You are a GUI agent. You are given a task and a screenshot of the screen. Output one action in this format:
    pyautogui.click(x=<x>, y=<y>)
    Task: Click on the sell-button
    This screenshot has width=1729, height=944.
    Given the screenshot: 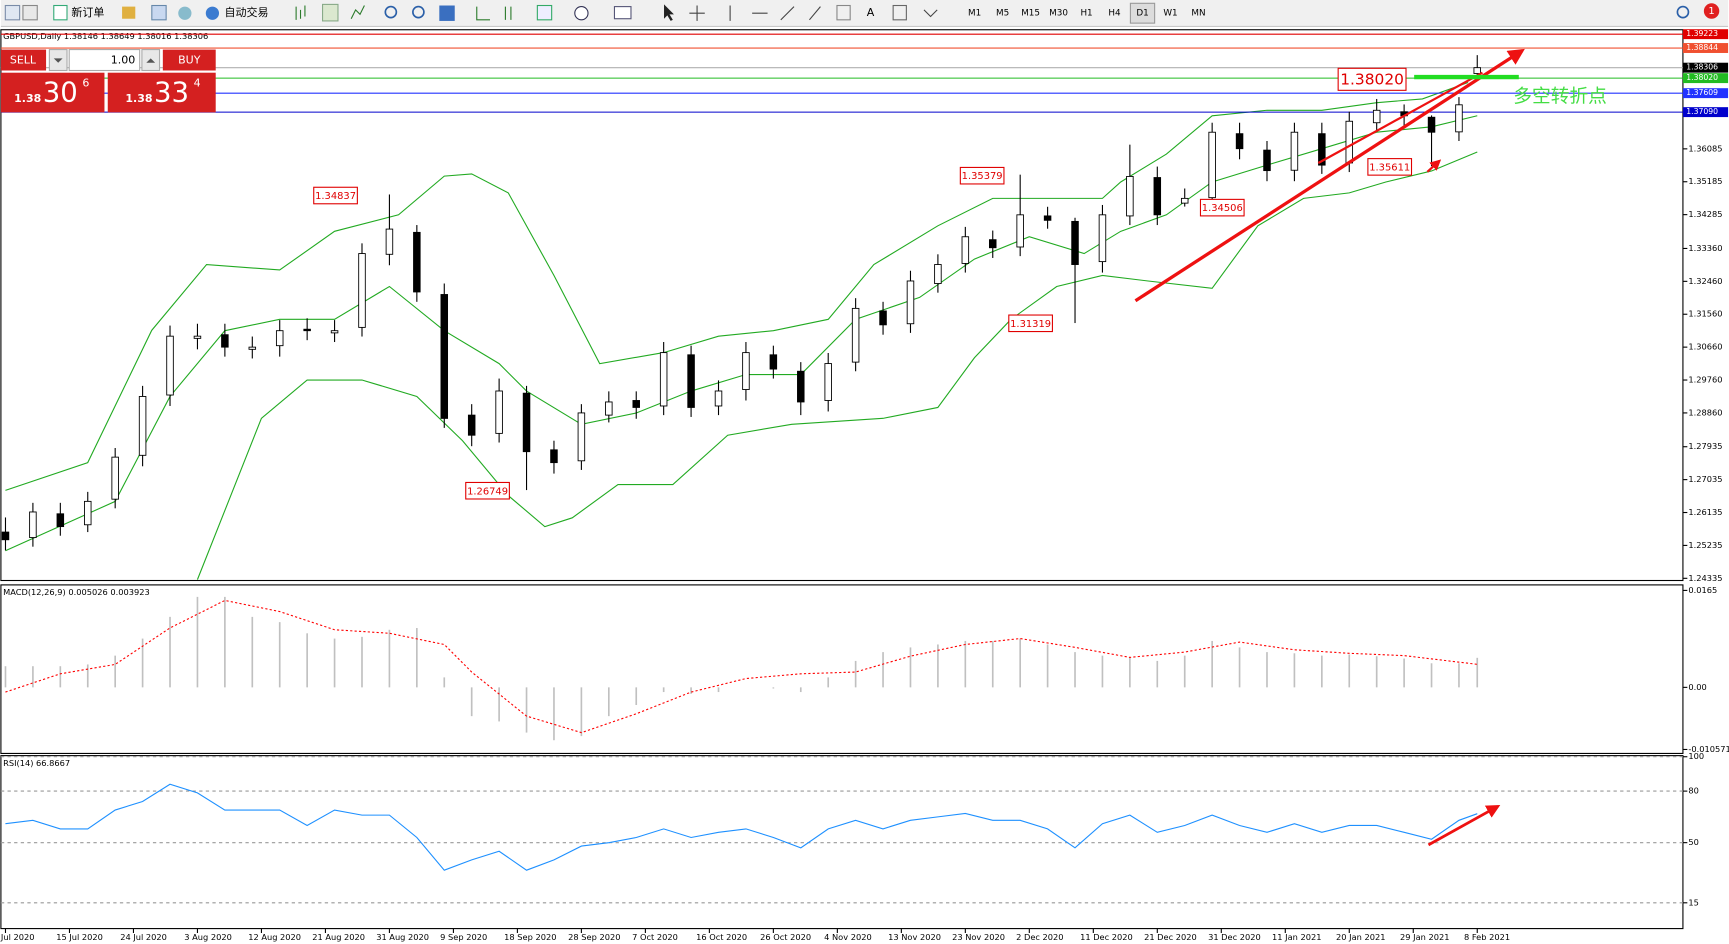 What is the action you would take?
    pyautogui.click(x=23, y=60)
    